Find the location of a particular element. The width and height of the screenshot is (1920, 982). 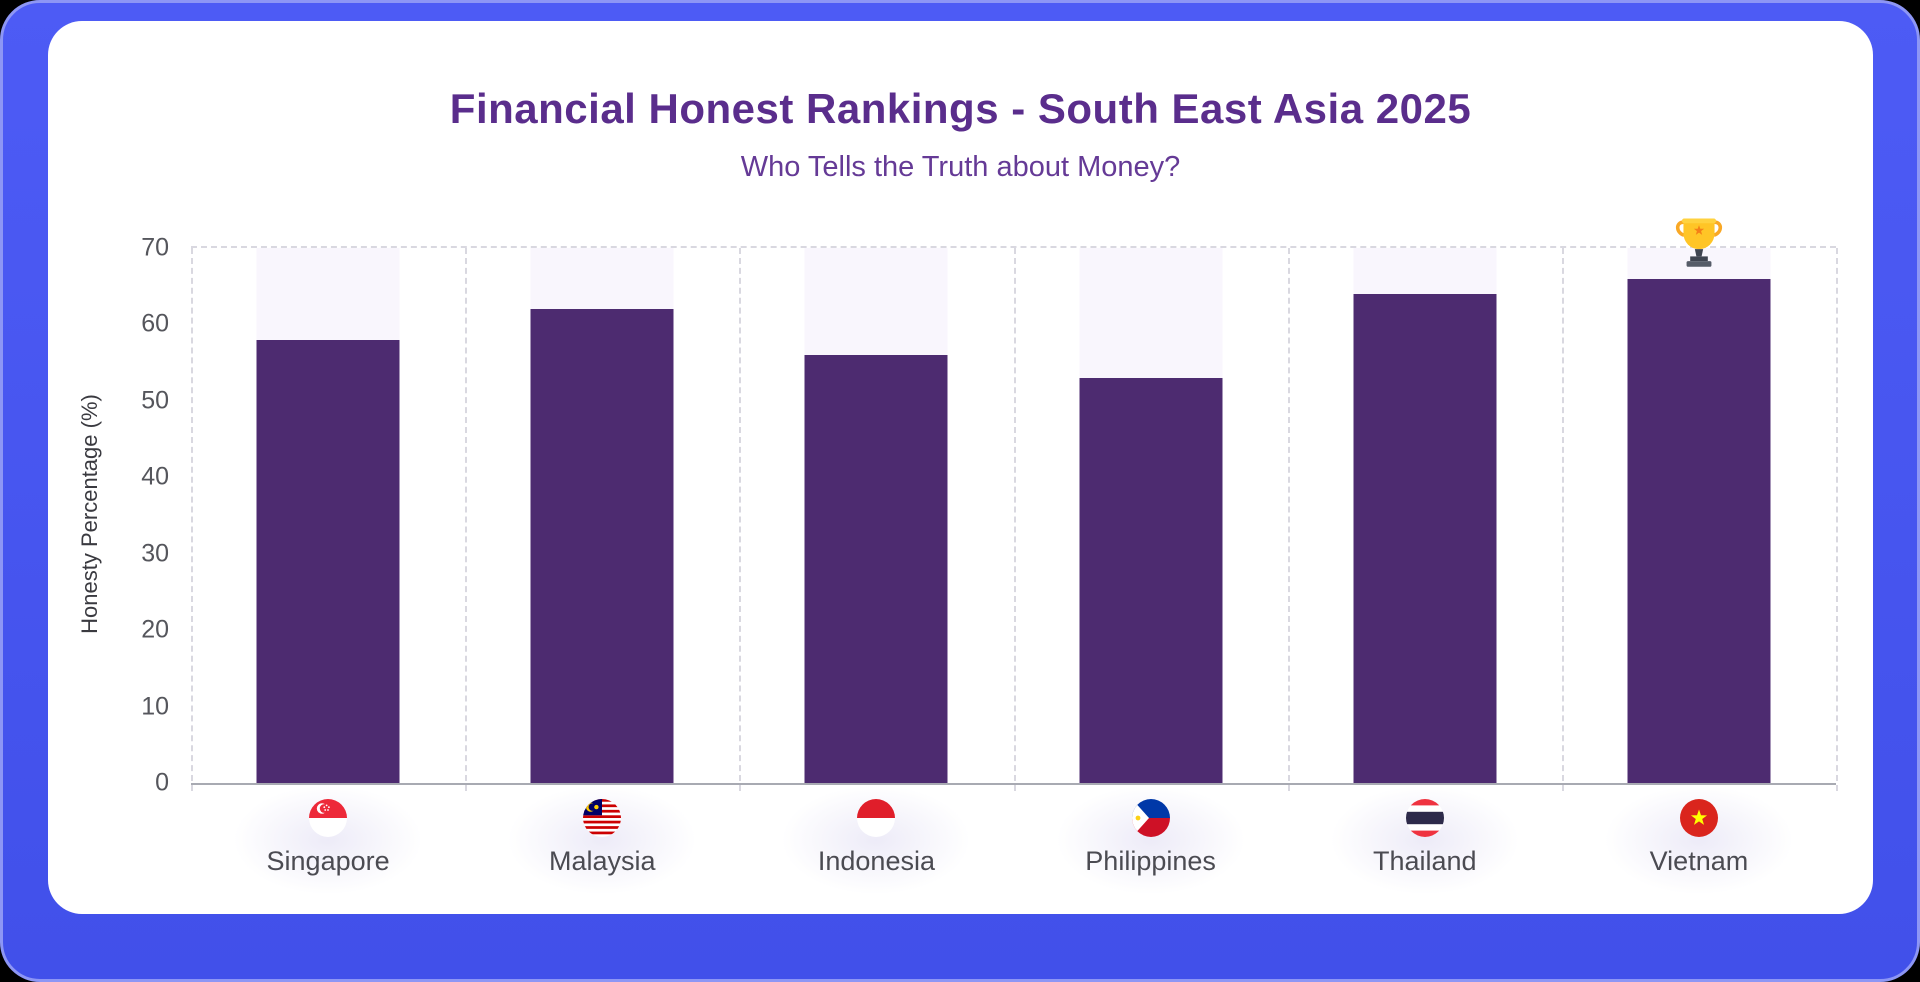

bar-singapore is located at coordinates (328, 561).